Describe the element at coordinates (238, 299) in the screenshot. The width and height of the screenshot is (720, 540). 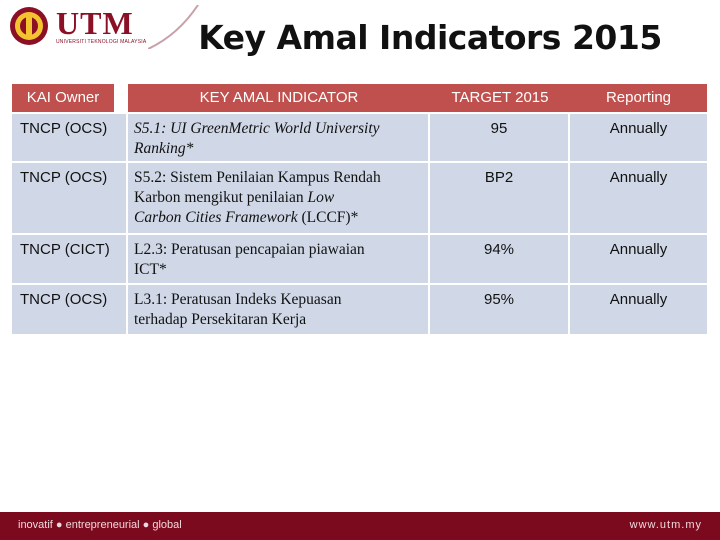
I see `kai-line: L3.1: Peratusan Indeks Kepuasan` at that location.